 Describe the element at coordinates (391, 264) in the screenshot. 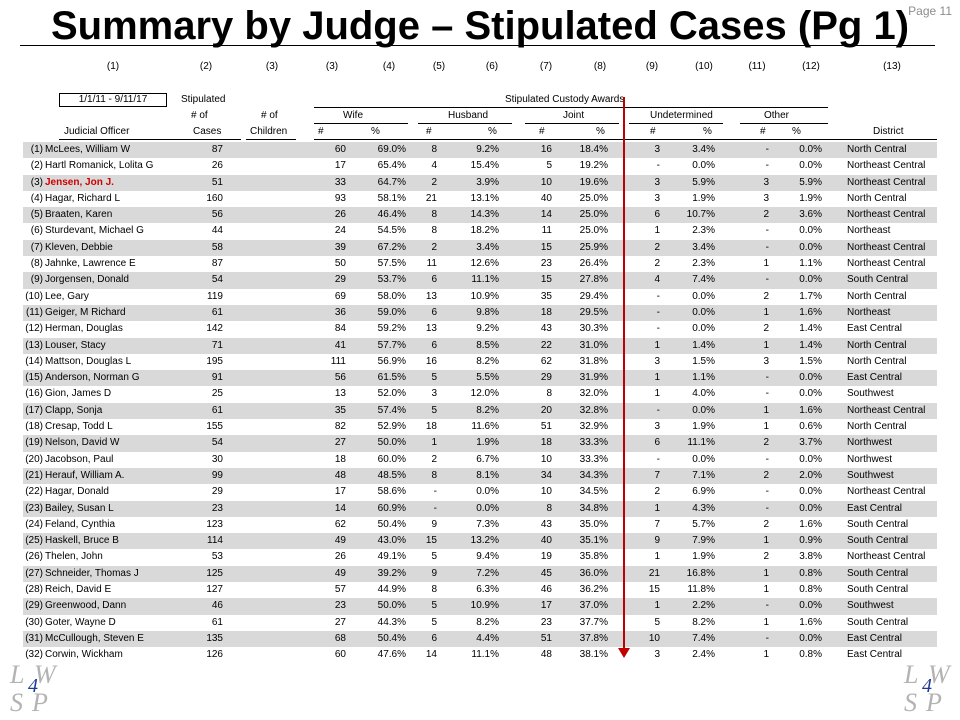

I see `wife-percent: 57.5%` at that location.